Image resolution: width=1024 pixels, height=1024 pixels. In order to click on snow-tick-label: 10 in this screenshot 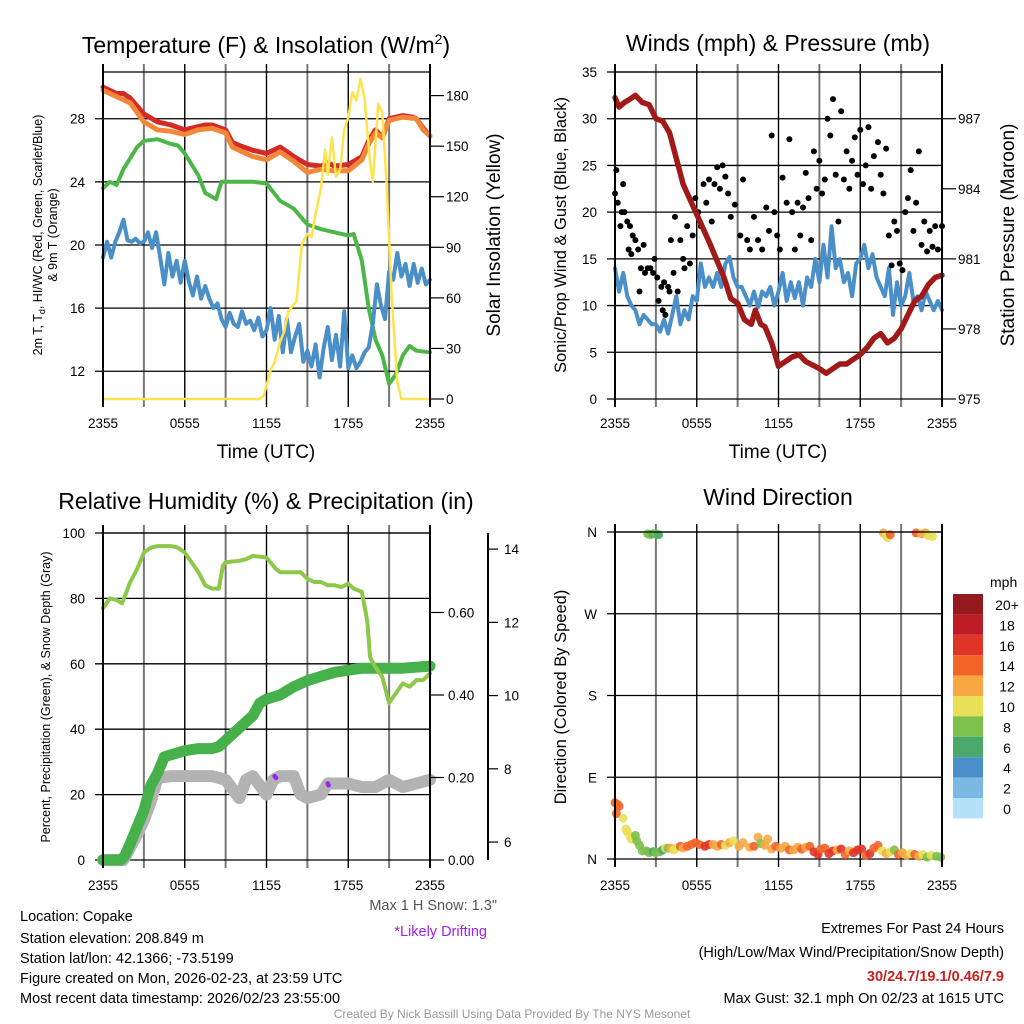, I will do `click(511, 696)`.